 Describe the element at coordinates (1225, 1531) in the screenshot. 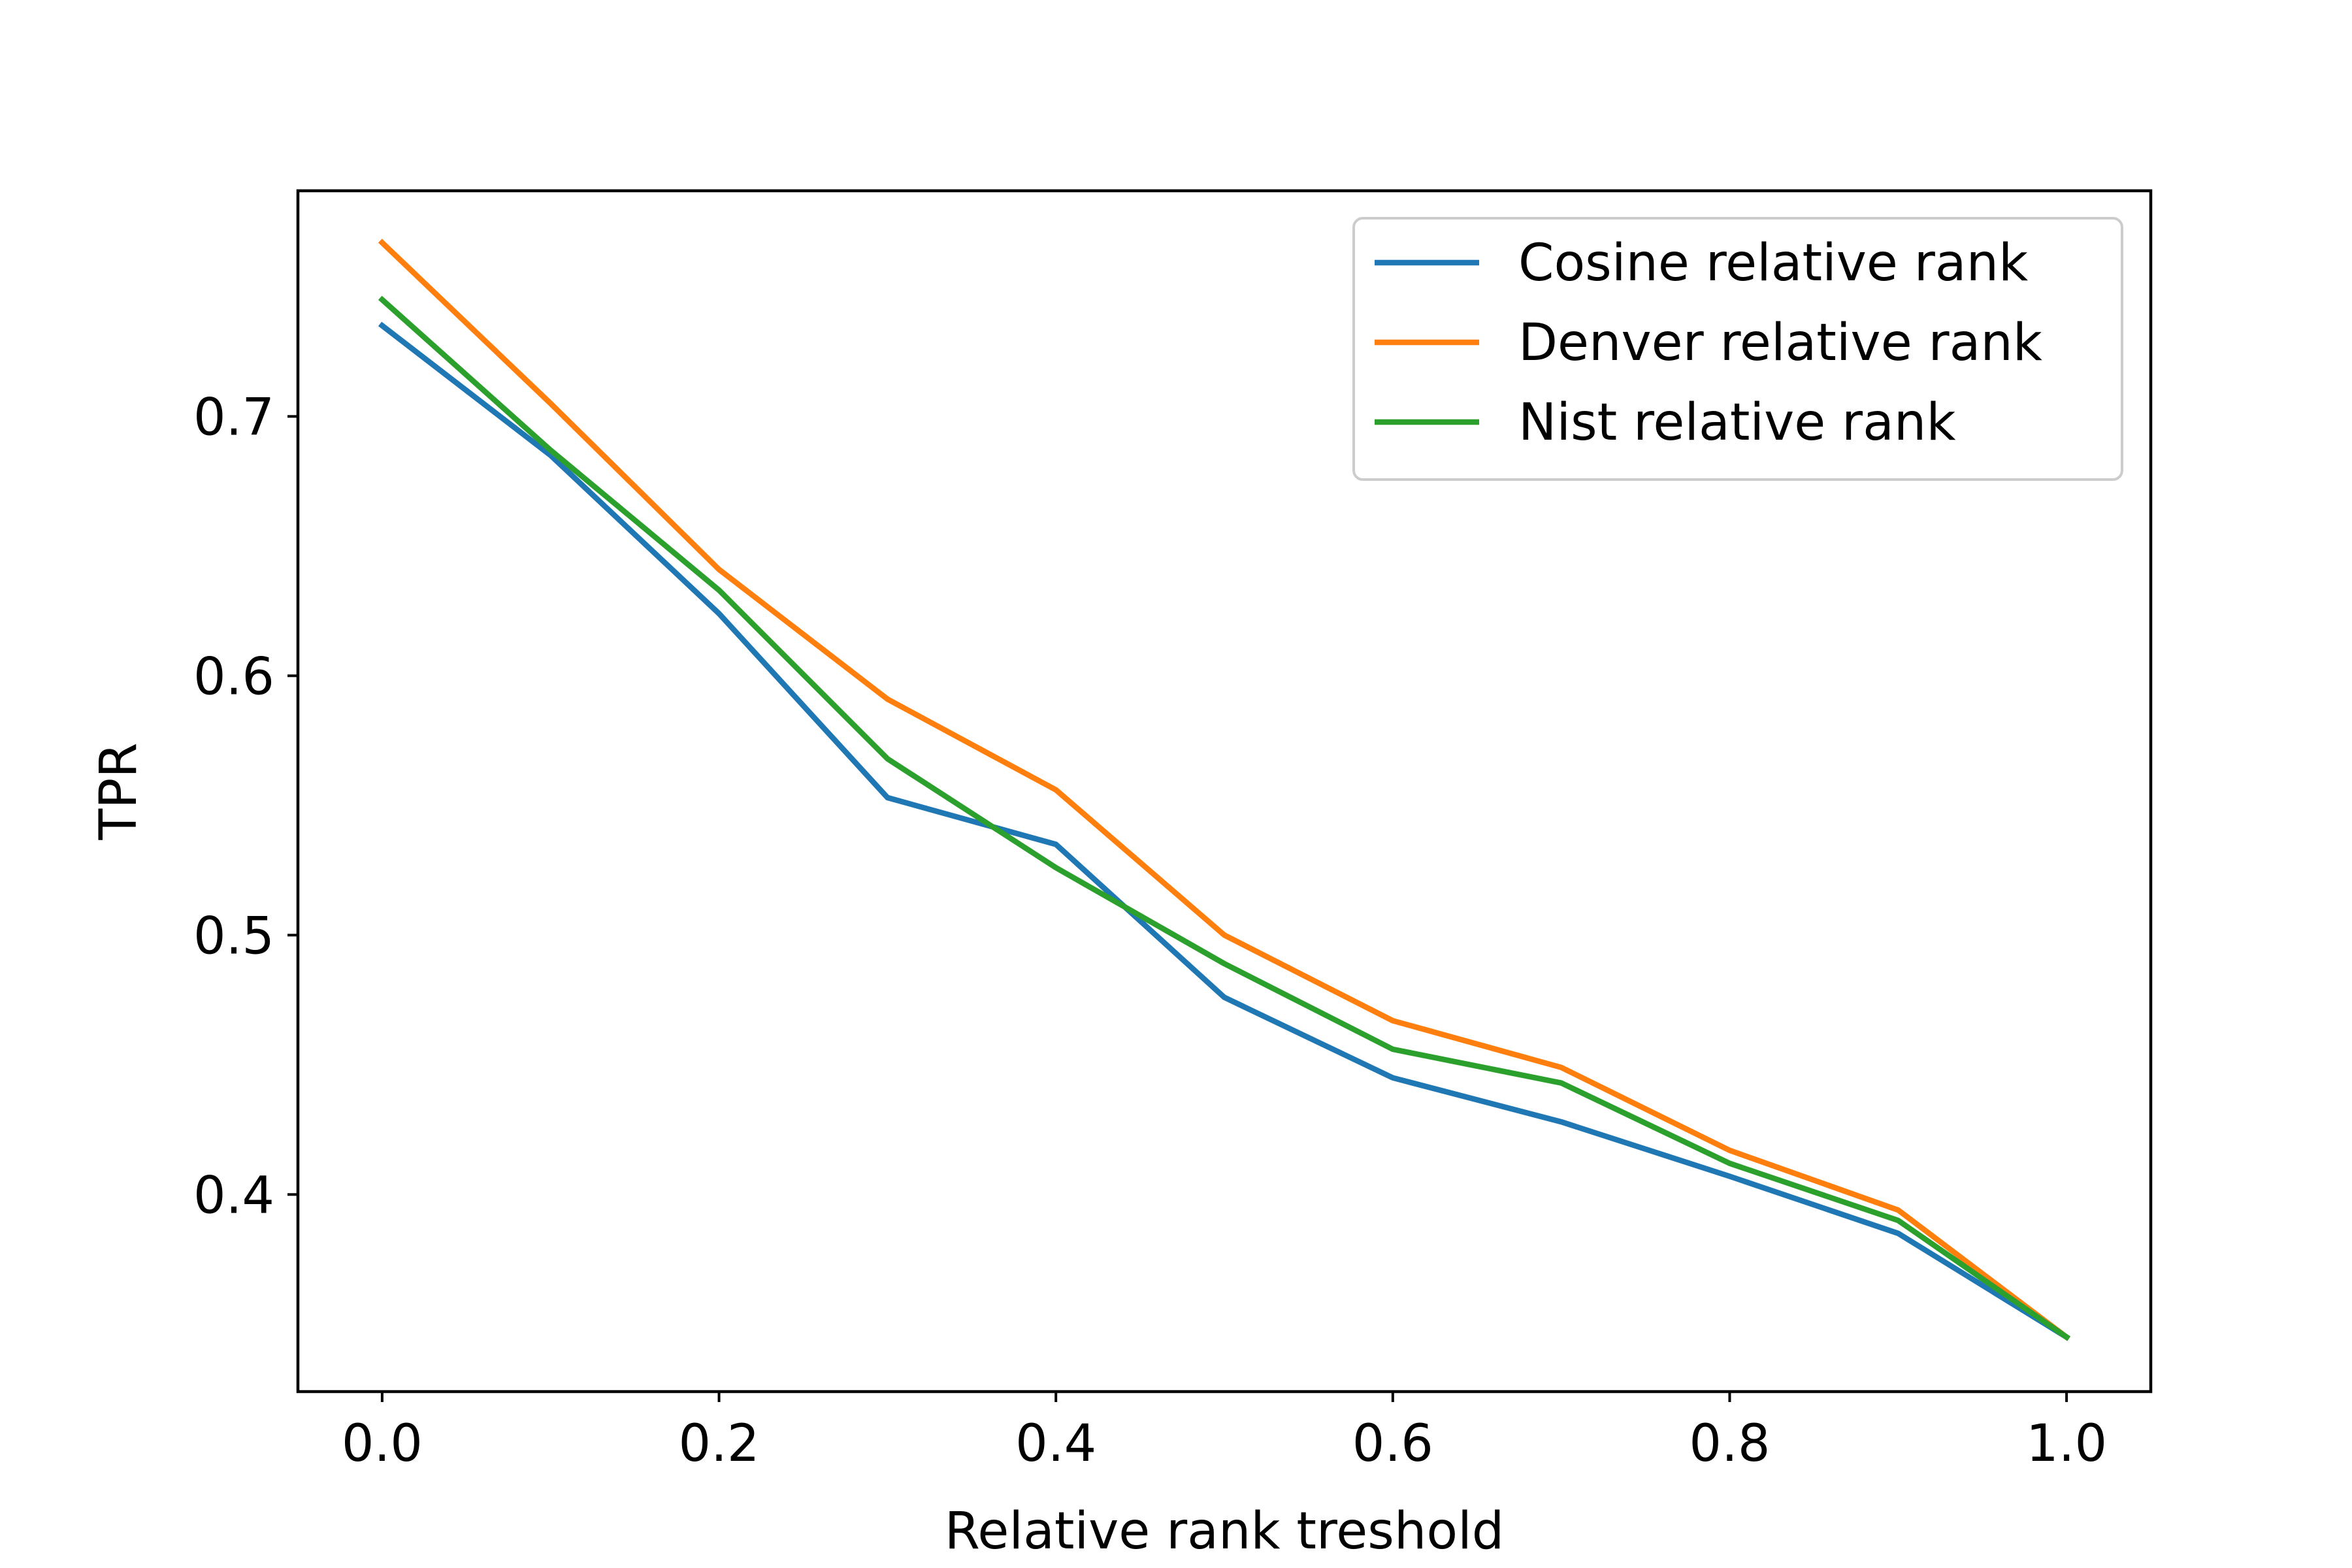

I see `x-axis-label: Relative rank treshold` at that location.